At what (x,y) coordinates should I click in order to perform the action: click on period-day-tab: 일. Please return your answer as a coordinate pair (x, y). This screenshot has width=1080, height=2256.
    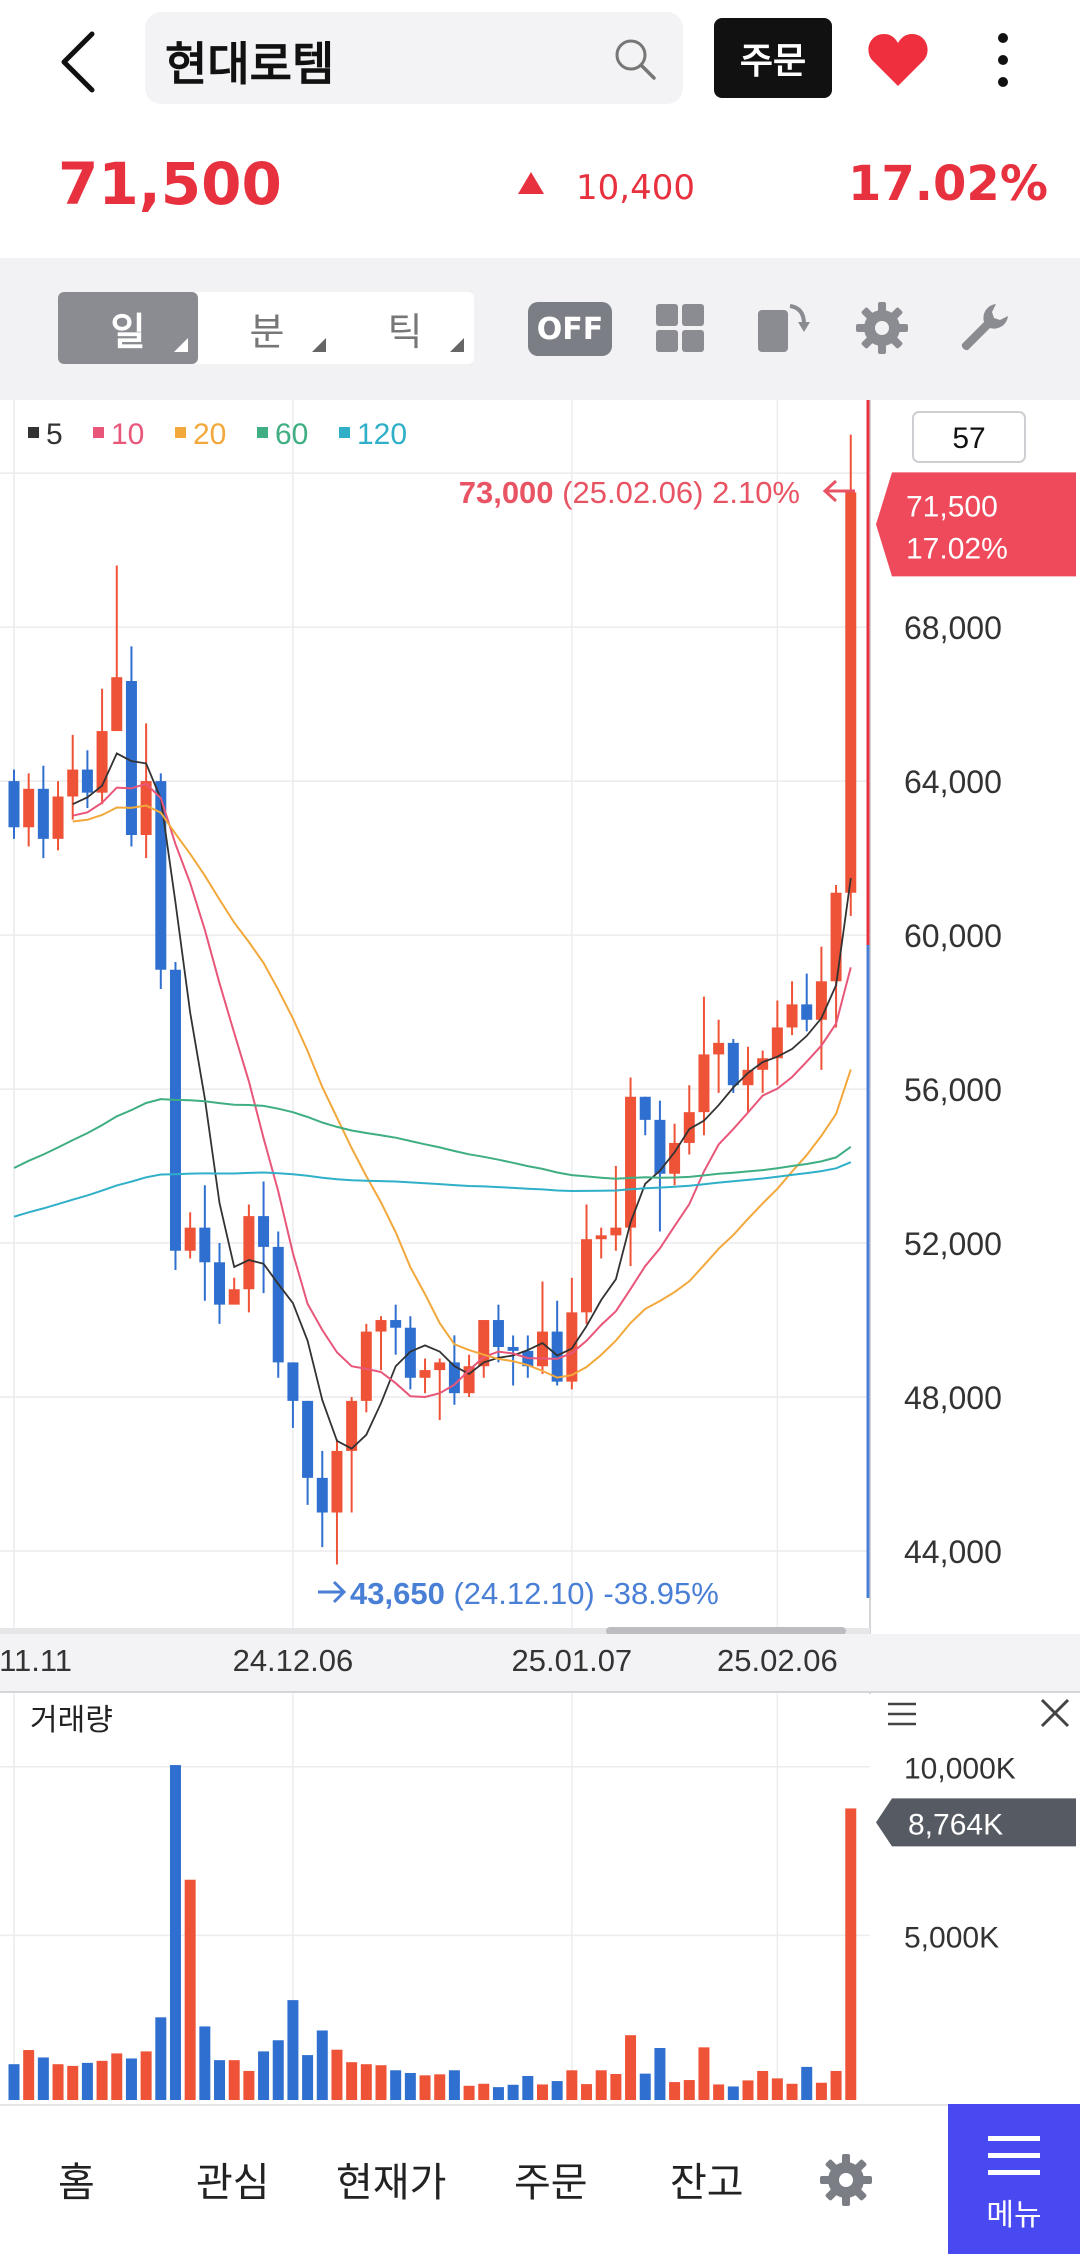
    Looking at the image, I should click on (128, 328).